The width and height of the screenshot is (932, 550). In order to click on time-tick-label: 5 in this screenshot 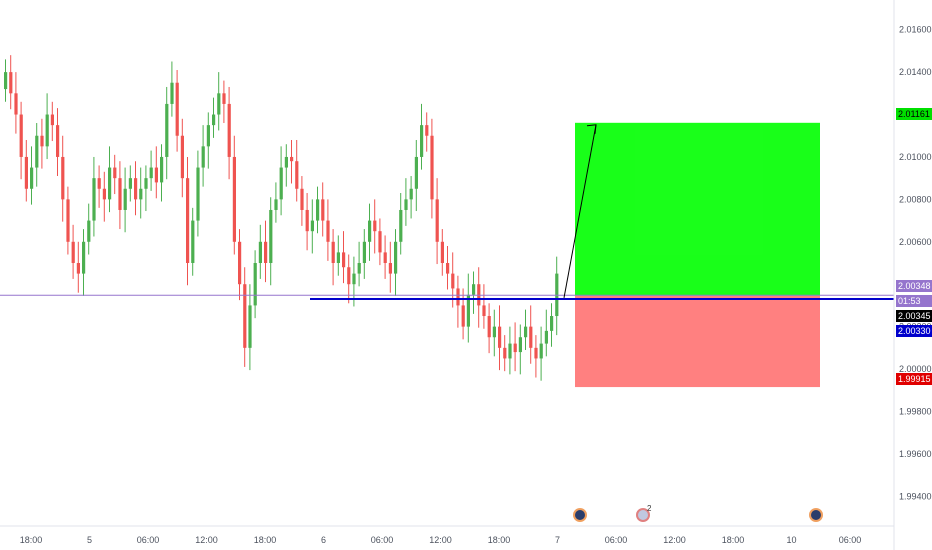, I will do `click(89, 540)`.